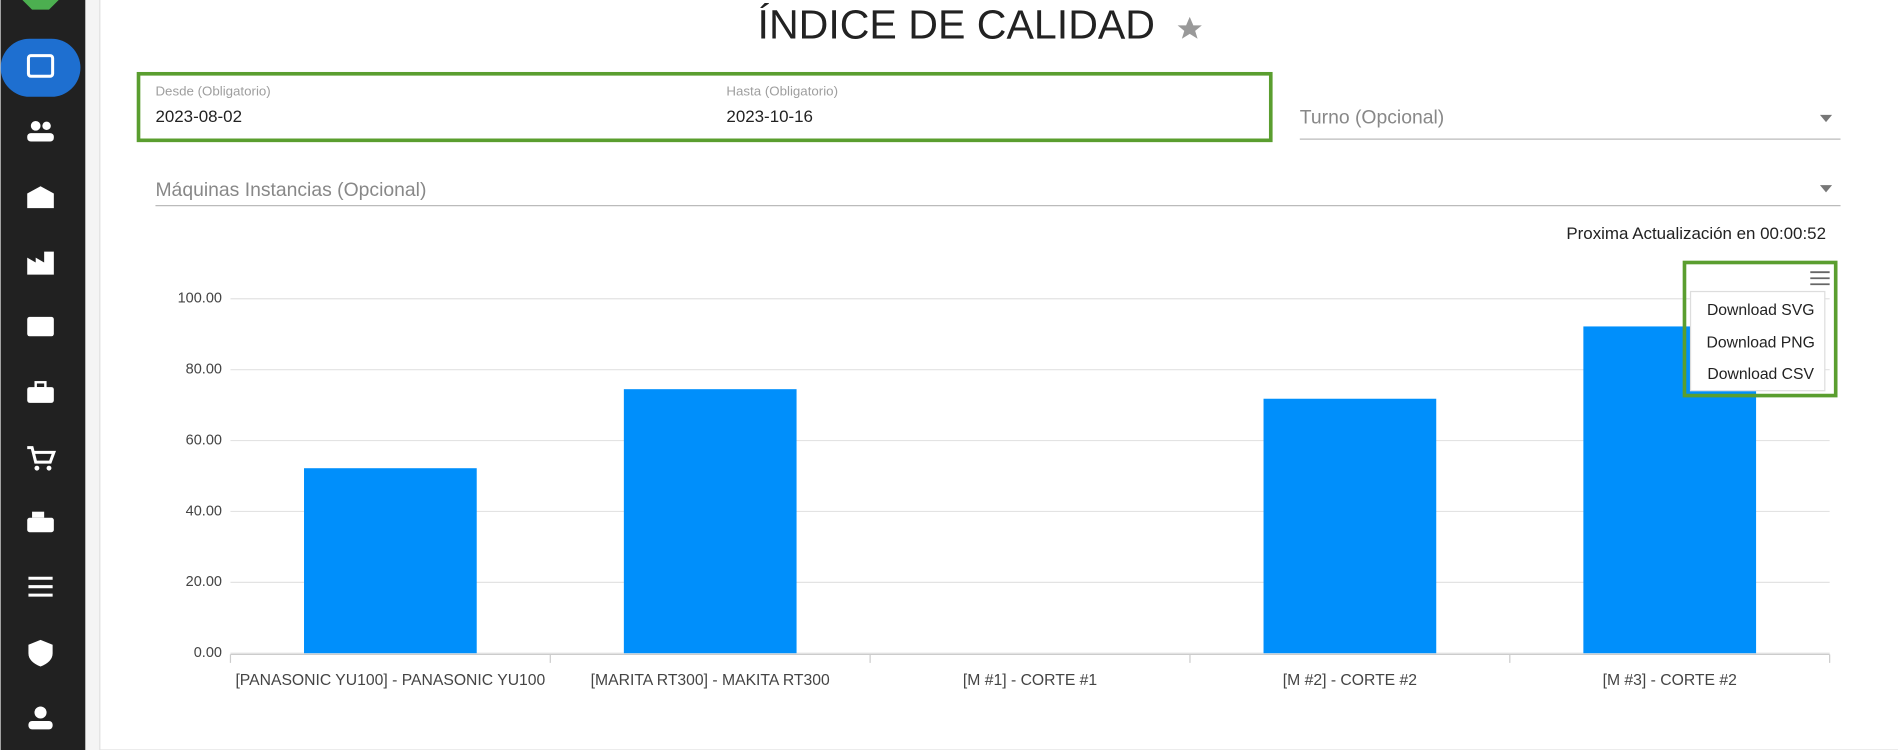 This screenshot has height=750, width=1898. Describe the element at coordinates (204, 582) in the screenshot. I see `y-tick-label: 20.00` at that location.